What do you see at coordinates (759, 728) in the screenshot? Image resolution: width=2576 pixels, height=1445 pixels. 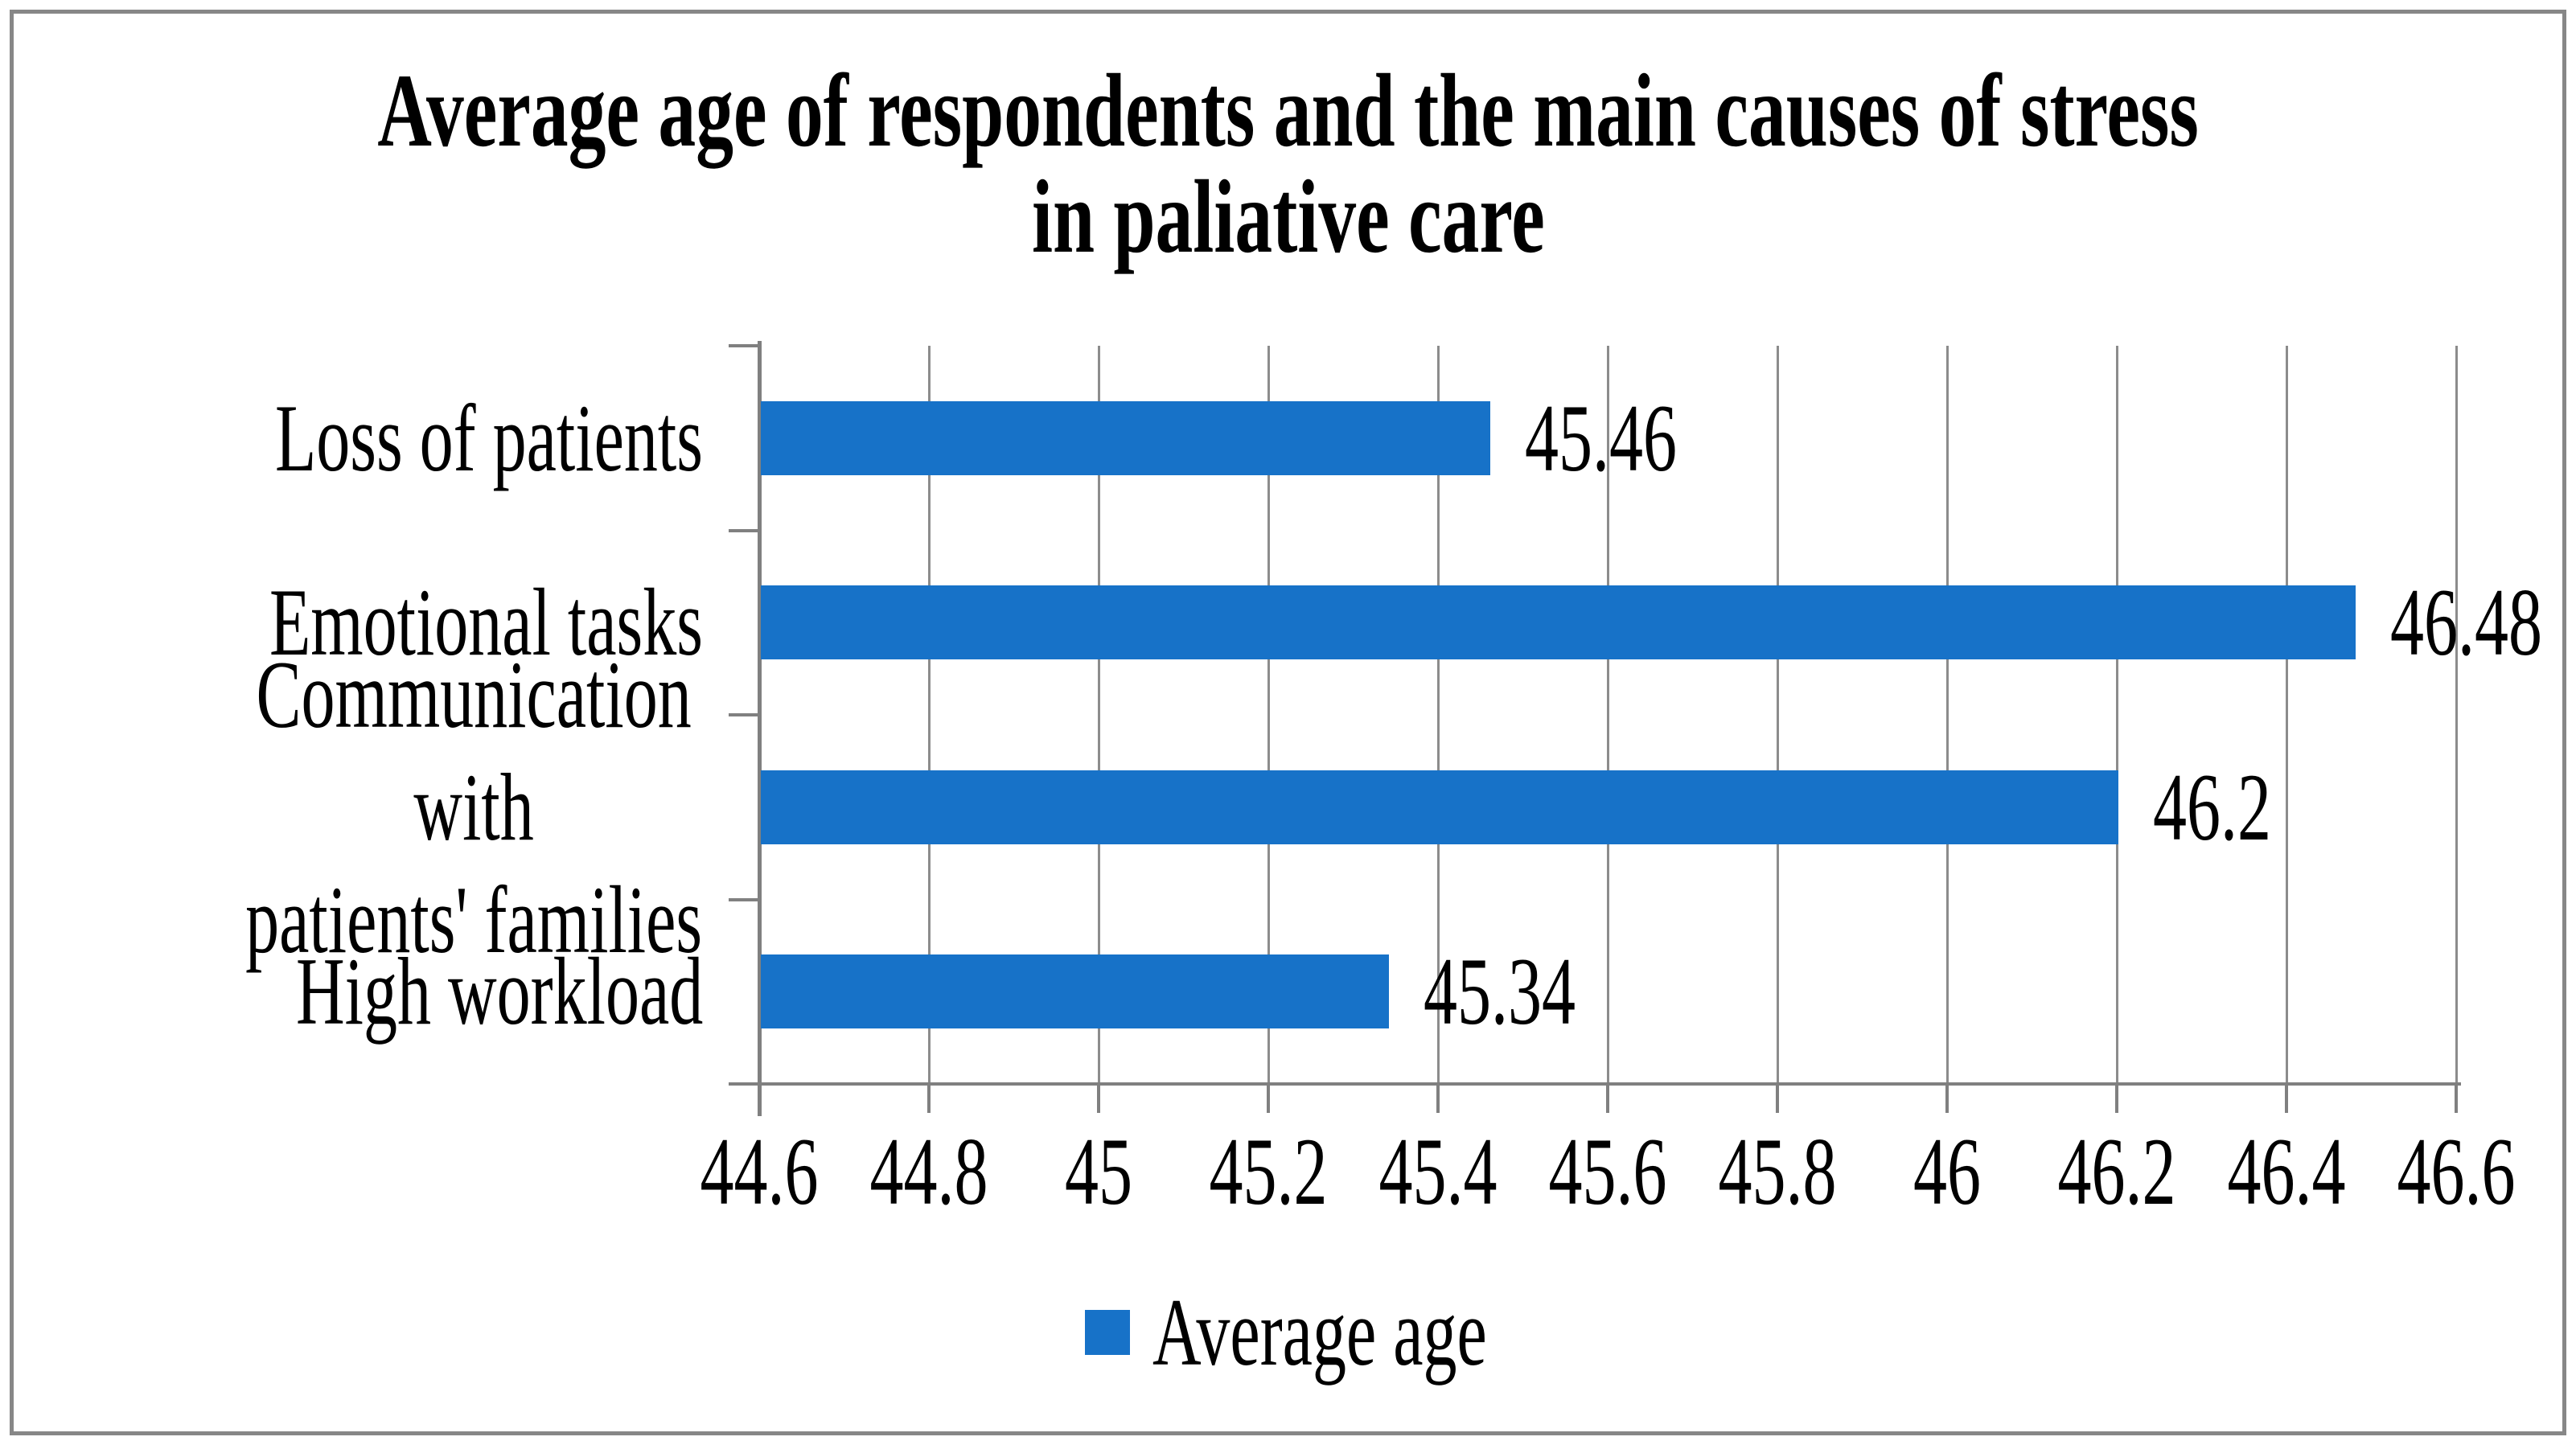 I see `category-axis-line` at bounding box center [759, 728].